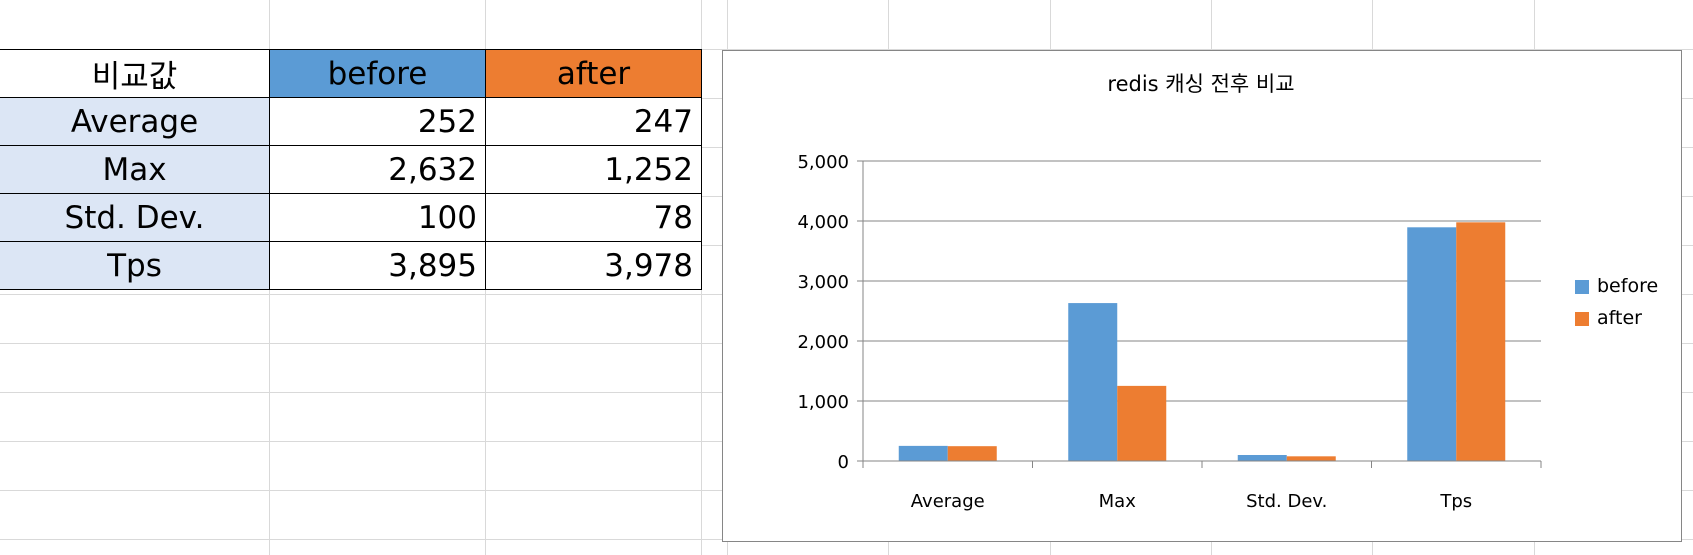 The width and height of the screenshot is (1693, 555). I want to click on table-header-row: 비교값 before after, so click(351, 73).